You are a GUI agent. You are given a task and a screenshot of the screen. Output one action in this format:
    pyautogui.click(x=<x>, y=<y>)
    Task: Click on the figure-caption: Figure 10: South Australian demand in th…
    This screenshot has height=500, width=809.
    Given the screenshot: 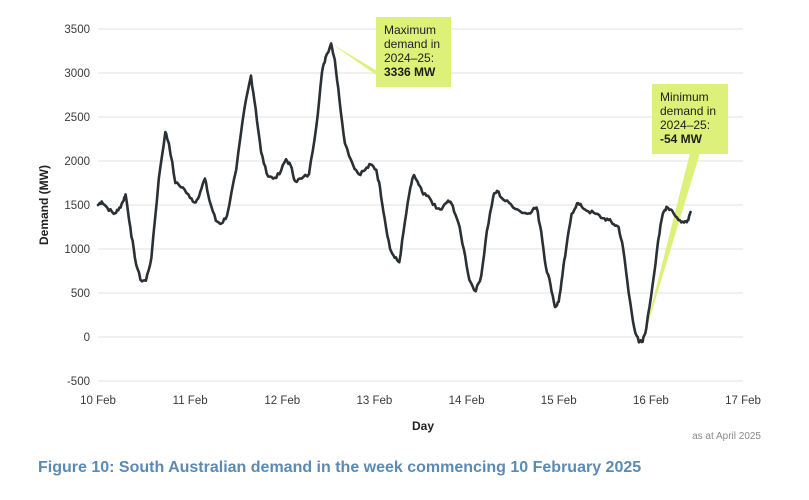 What is the action you would take?
    pyautogui.click(x=340, y=467)
    